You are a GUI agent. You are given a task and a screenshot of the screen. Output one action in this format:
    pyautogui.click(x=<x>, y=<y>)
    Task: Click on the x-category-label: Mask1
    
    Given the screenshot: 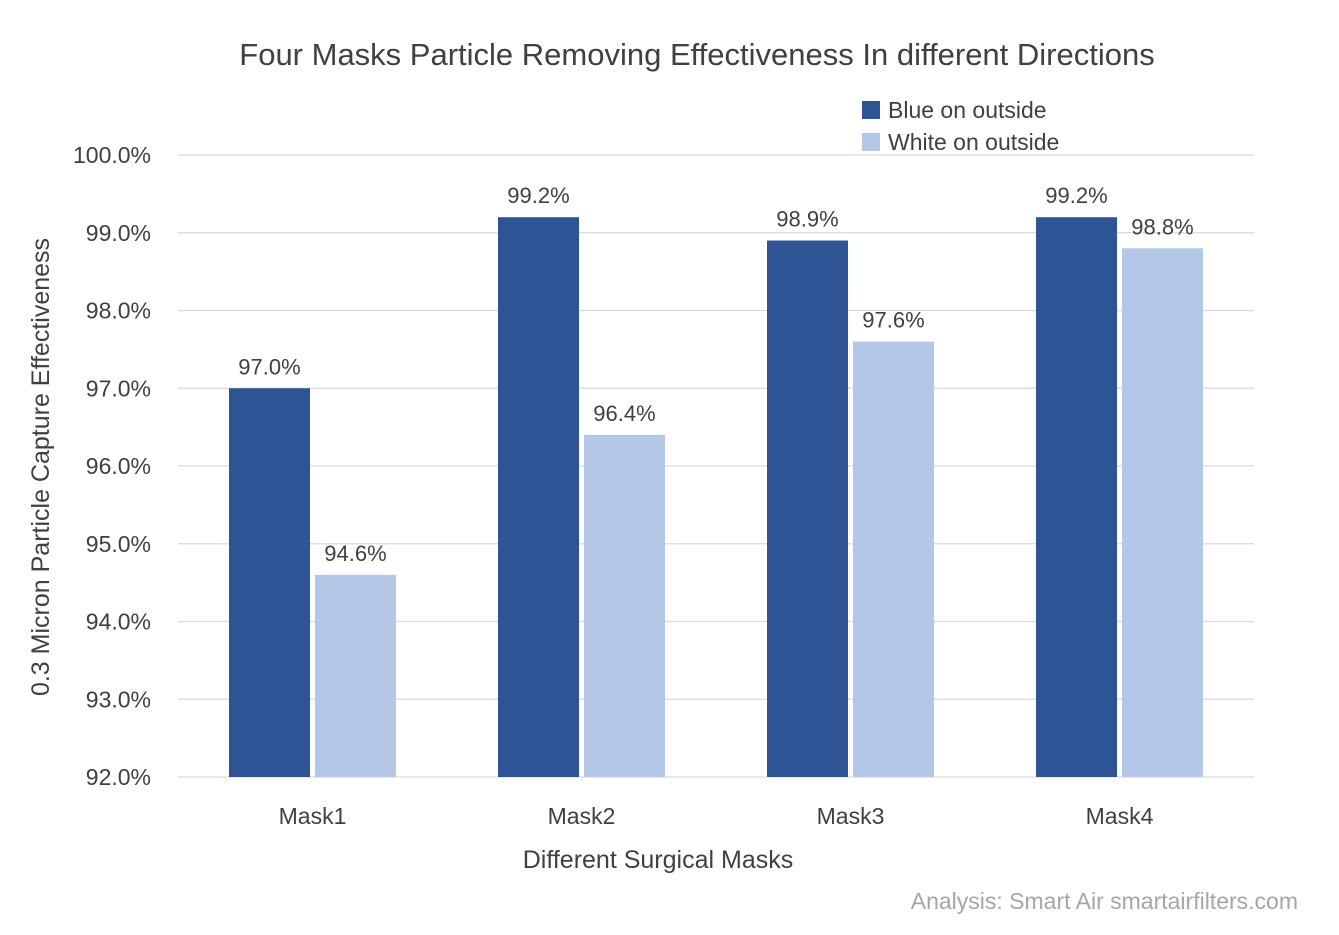 What is the action you would take?
    pyautogui.click(x=313, y=816)
    